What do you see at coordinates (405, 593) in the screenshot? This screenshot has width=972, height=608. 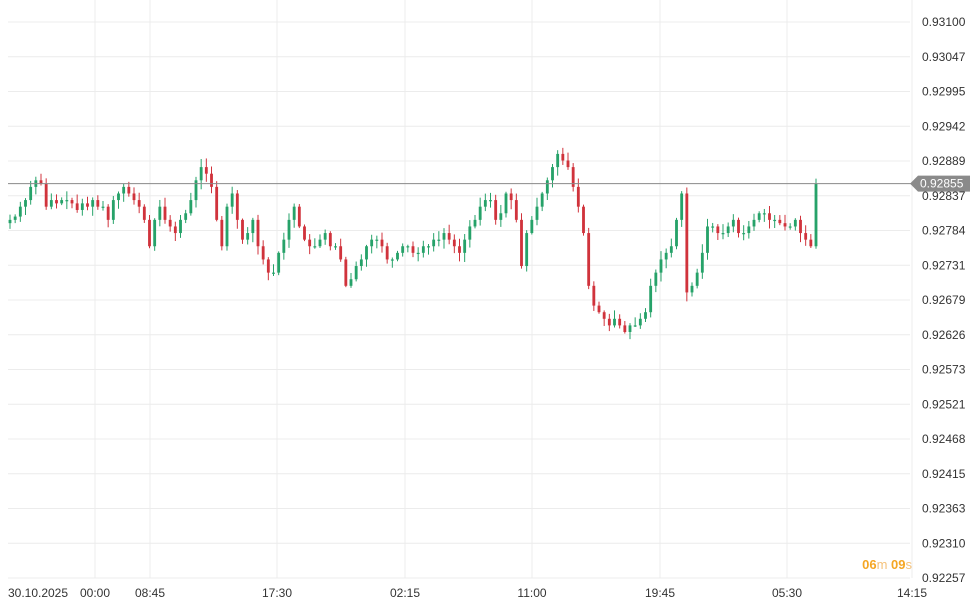 I see `x-tick-label: 02:15` at bounding box center [405, 593].